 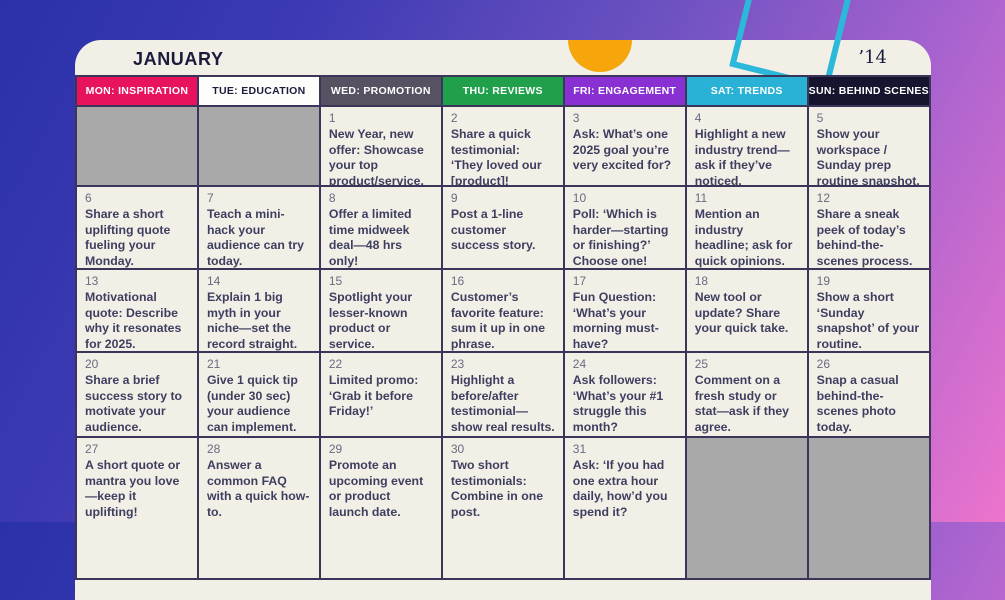 I want to click on cell-date: 12, so click(x=823, y=198).